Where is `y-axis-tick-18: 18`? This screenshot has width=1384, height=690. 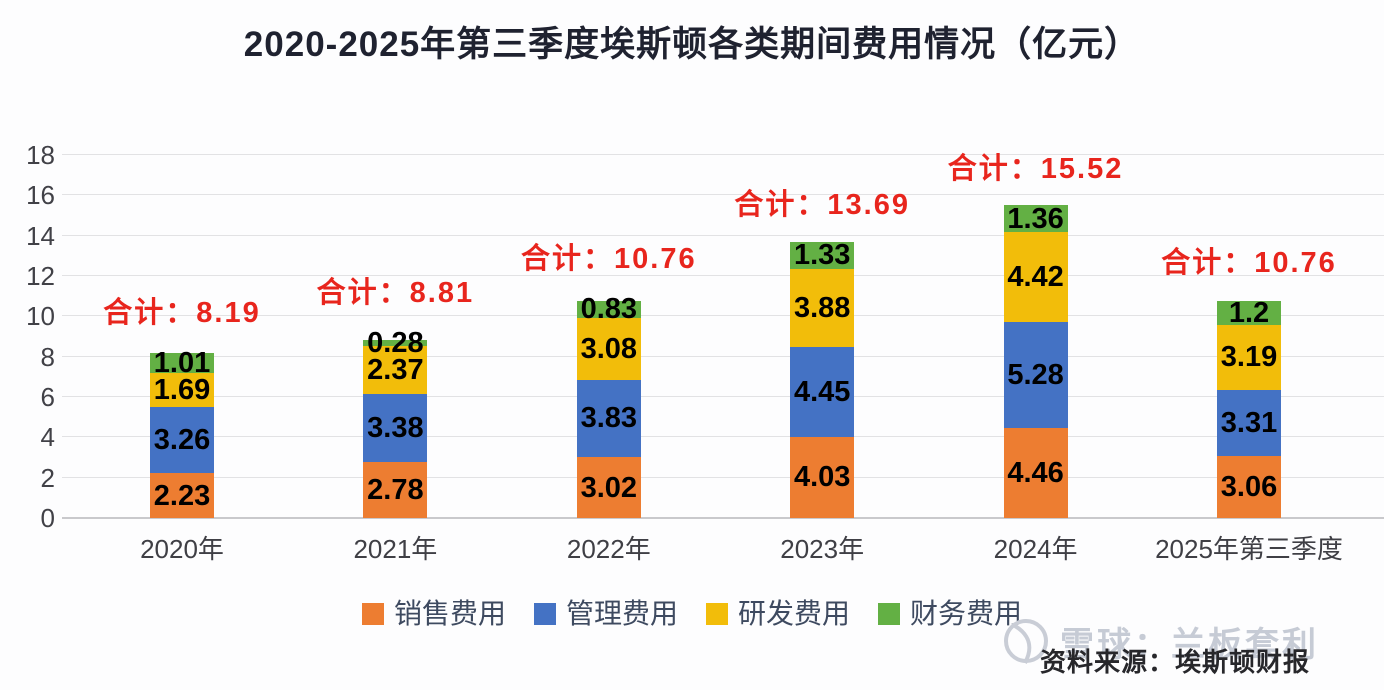 y-axis-tick-18: 18 is located at coordinates (40, 155).